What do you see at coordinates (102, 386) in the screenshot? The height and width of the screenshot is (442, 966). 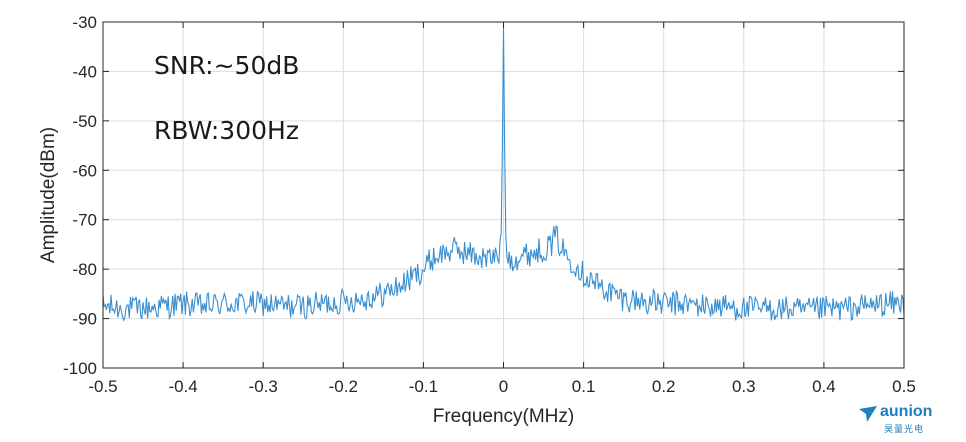 I see `x-tick-label: -0.5` at bounding box center [102, 386].